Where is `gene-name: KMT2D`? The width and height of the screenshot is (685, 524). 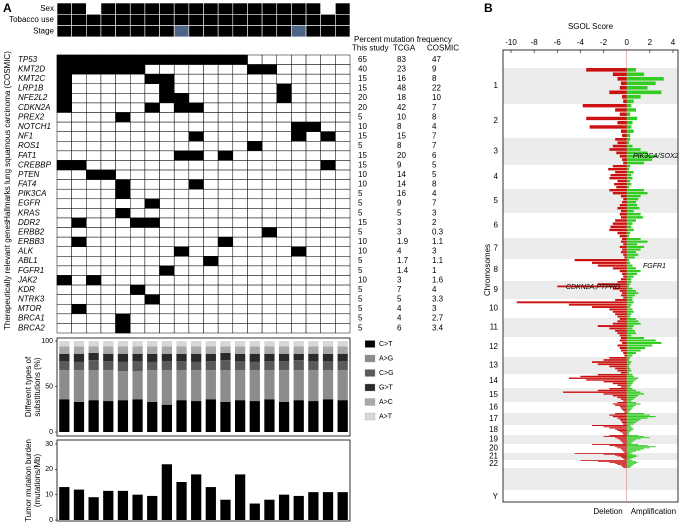
gene-name: KMT2D is located at coordinates (31, 68).